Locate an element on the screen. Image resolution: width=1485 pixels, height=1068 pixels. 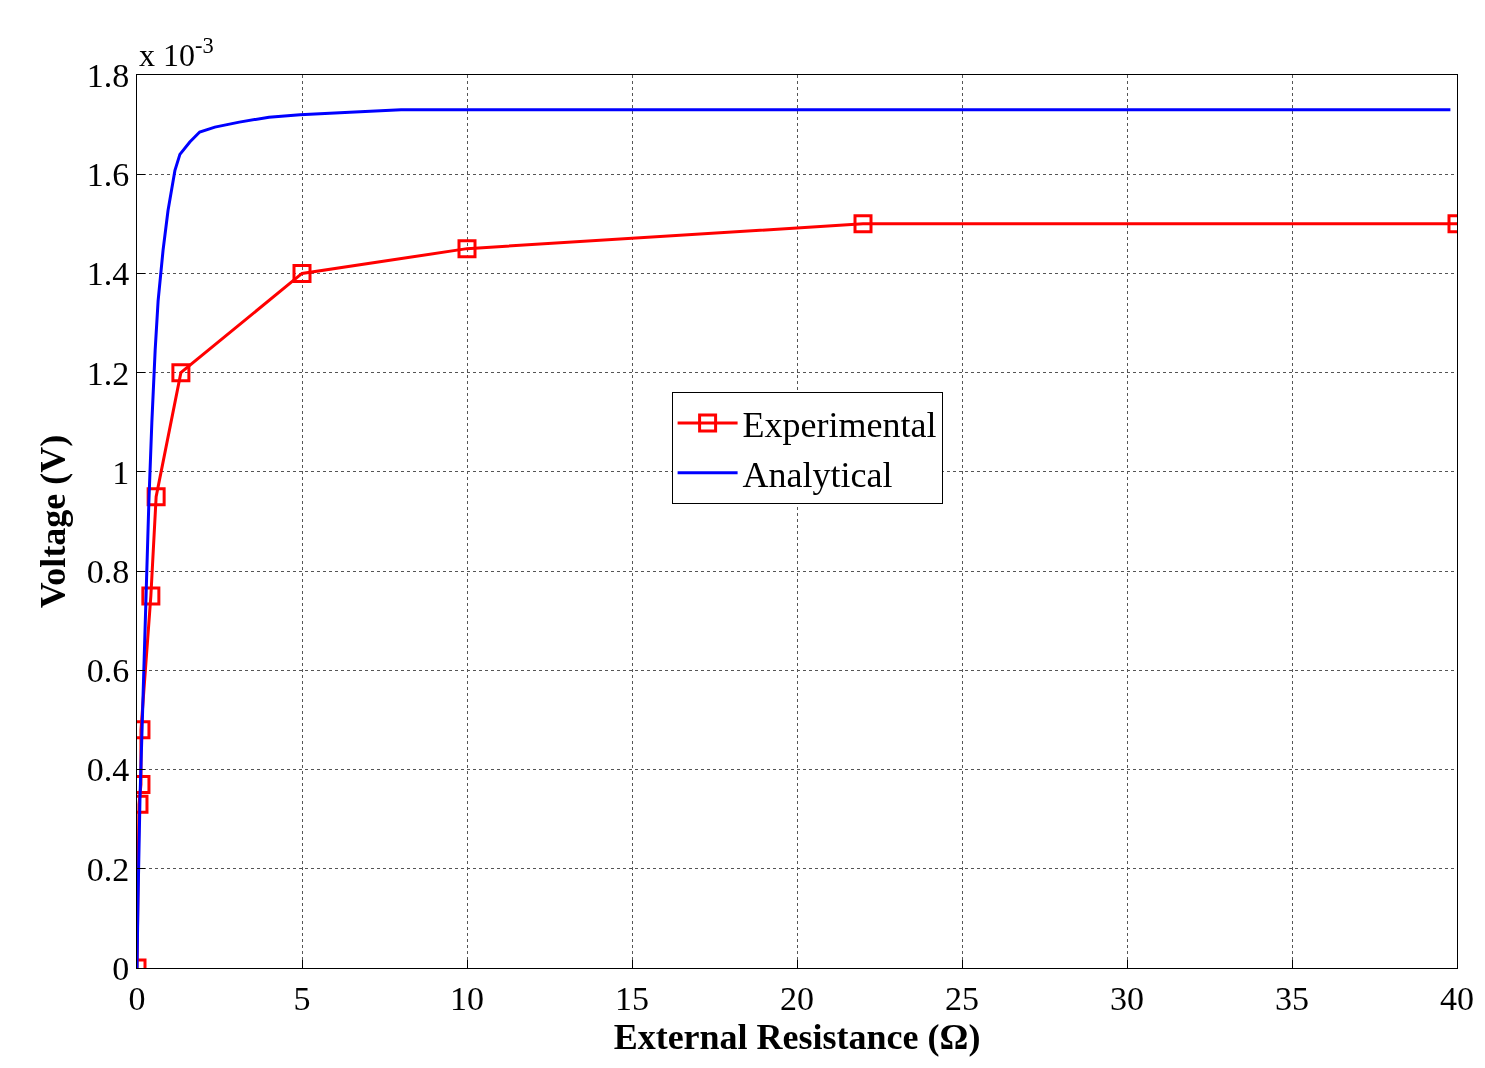
y-axis-title: Voltage (V) is located at coordinates (52, 521).